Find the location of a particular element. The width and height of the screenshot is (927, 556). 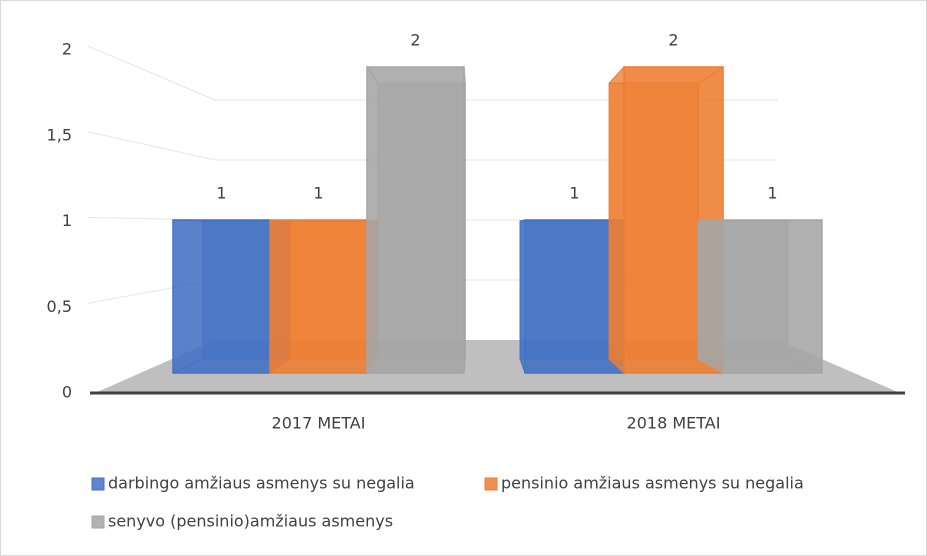

y-tick-label: 0 is located at coordinates (67, 392).